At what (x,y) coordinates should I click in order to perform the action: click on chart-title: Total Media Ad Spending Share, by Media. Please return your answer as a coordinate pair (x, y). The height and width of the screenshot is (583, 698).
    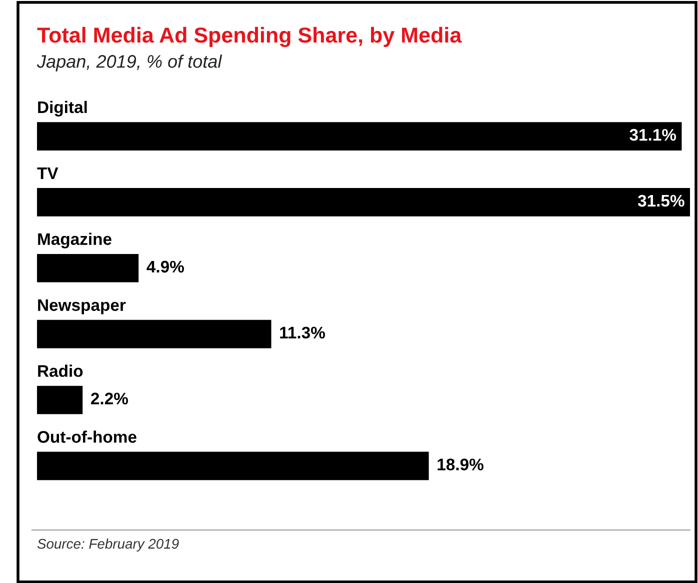
    Looking at the image, I should click on (249, 37).